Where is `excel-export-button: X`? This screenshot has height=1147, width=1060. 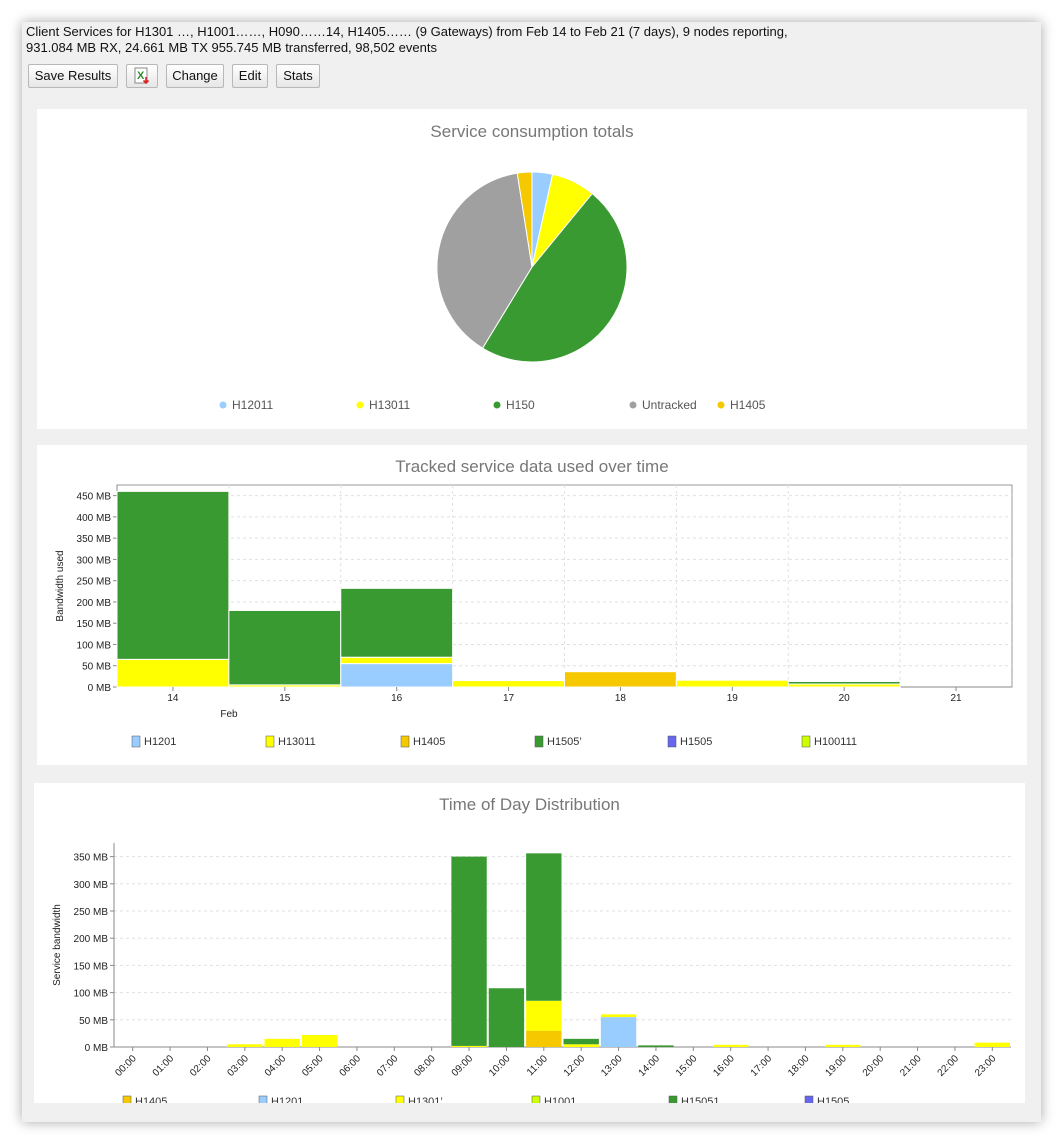 excel-export-button: X is located at coordinates (142, 76).